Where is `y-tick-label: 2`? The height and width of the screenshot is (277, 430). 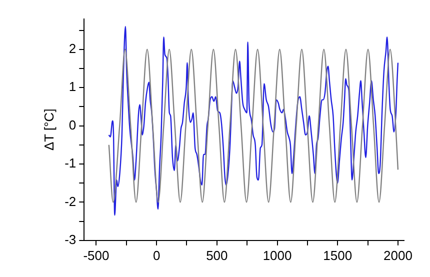 y-tick-label: 2 is located at coordinates (72, 48).